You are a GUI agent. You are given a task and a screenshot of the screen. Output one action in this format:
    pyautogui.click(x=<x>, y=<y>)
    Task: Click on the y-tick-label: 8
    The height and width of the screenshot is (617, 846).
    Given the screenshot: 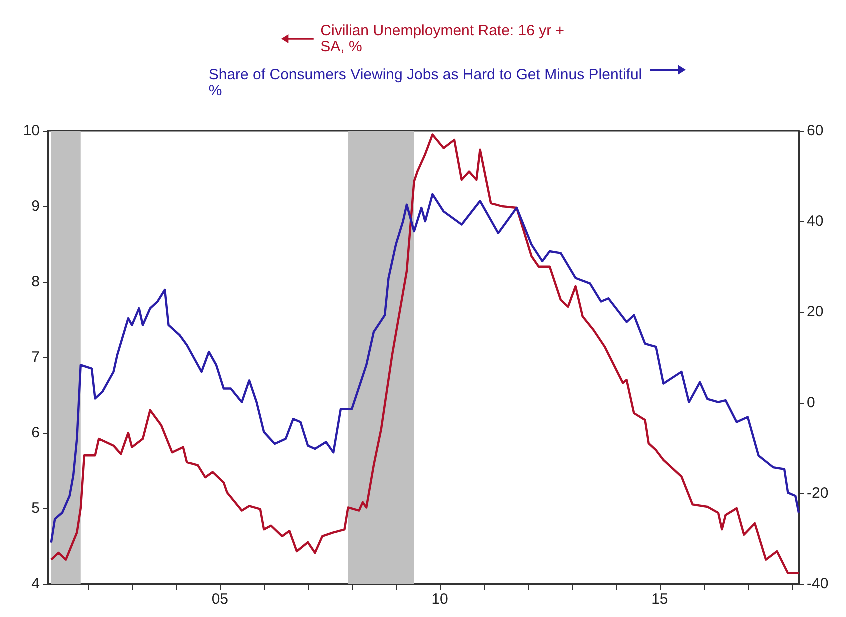 What is the action you would take?
    pyautogui.click(x=36, y=282)
    